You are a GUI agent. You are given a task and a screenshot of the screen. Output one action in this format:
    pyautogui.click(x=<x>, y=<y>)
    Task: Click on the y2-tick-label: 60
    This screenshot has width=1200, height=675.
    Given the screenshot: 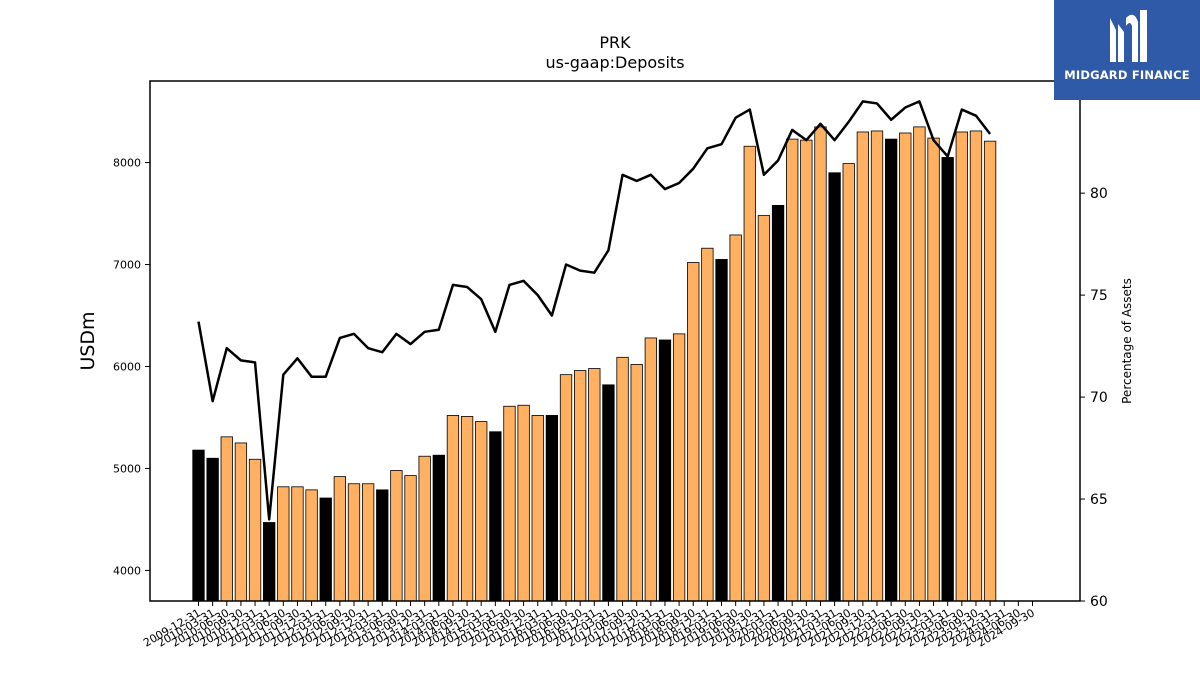 What is the action you would take?
    pyautogui.click(x=1099, y=602)
    